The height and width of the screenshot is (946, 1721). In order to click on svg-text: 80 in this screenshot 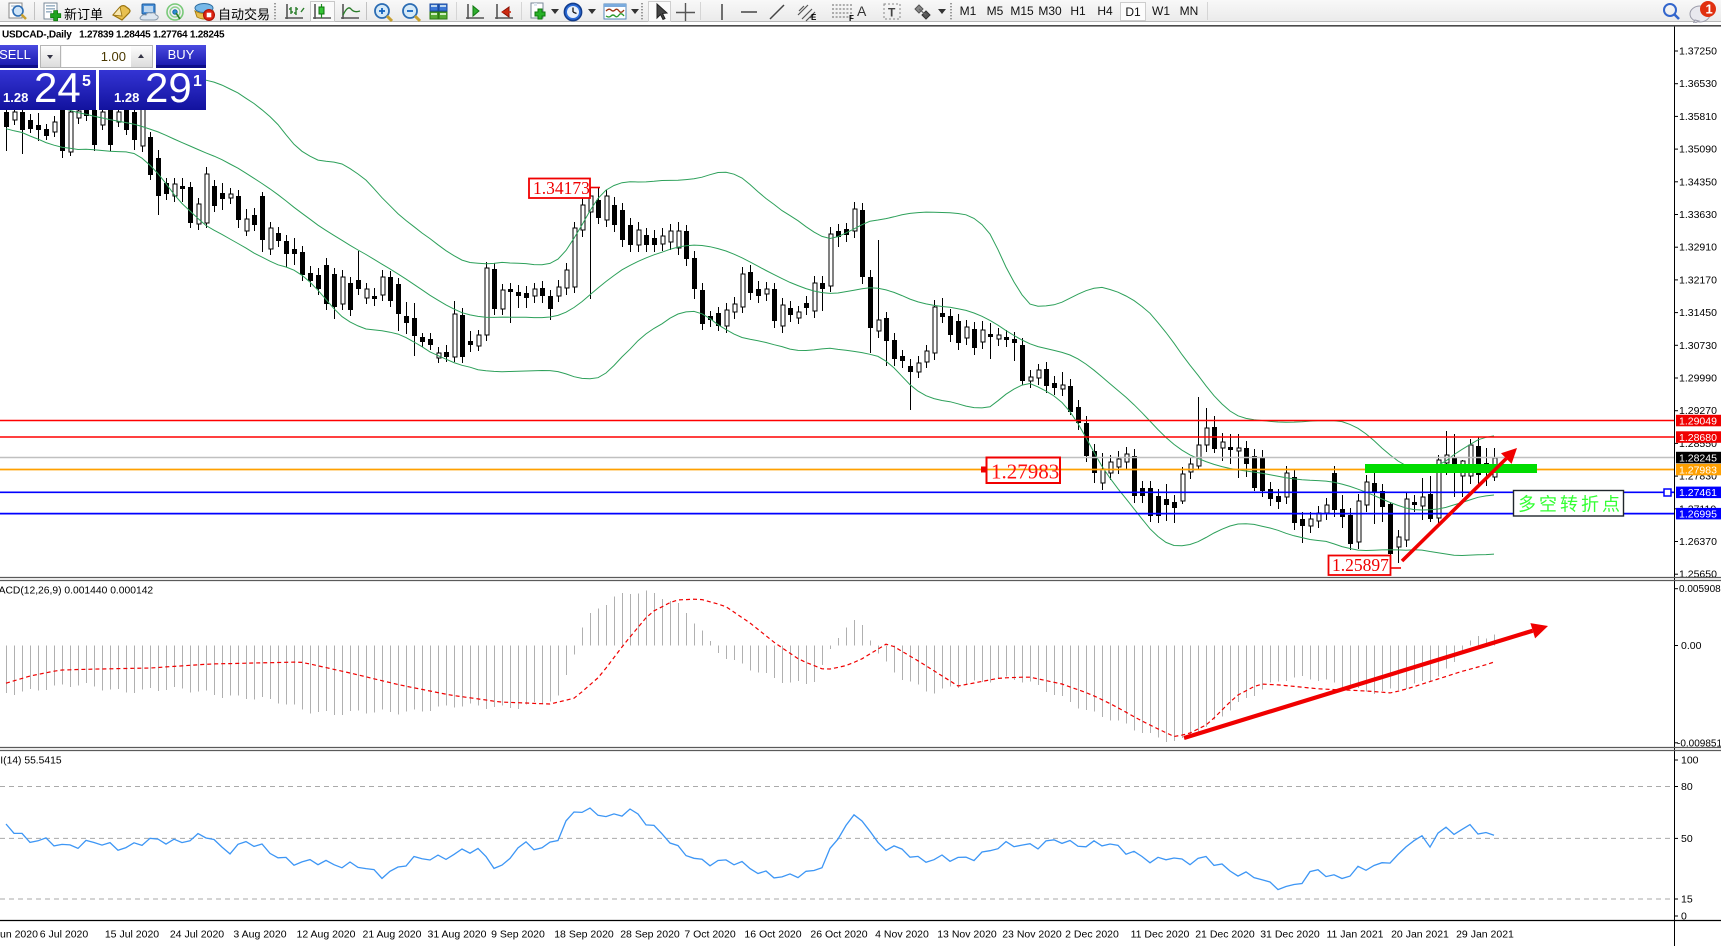, I will do `click(1687, 787)`.